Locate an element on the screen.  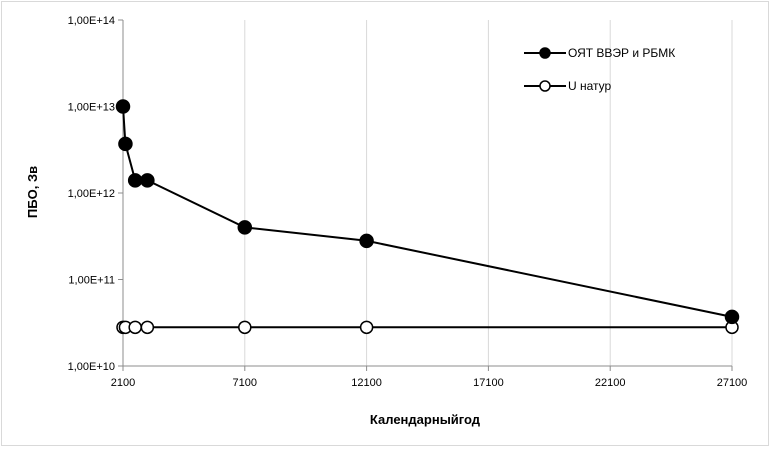
legend: ОЯТ ВВЭР и РБМК U натур is located at coordinates (599, 69).